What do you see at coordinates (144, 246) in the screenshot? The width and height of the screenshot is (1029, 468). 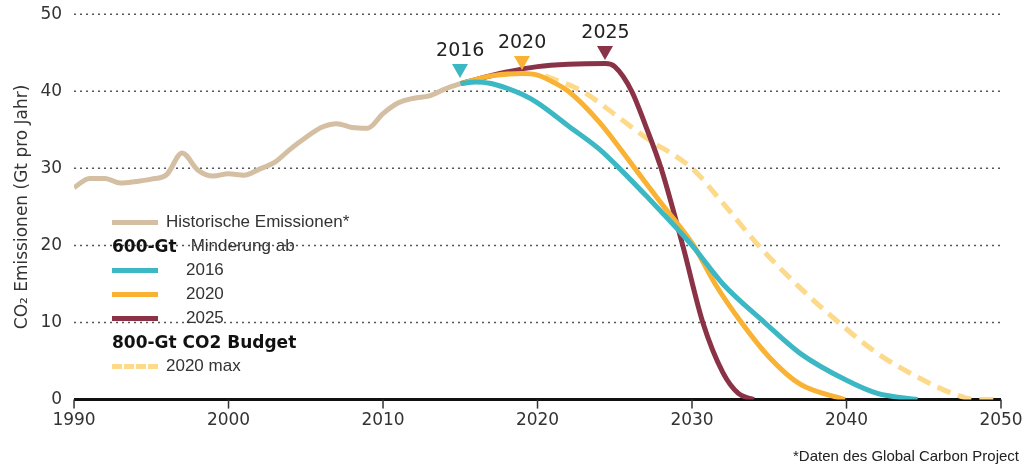 I see `annotation: 600-Gt` at bounding box center [144, 246].